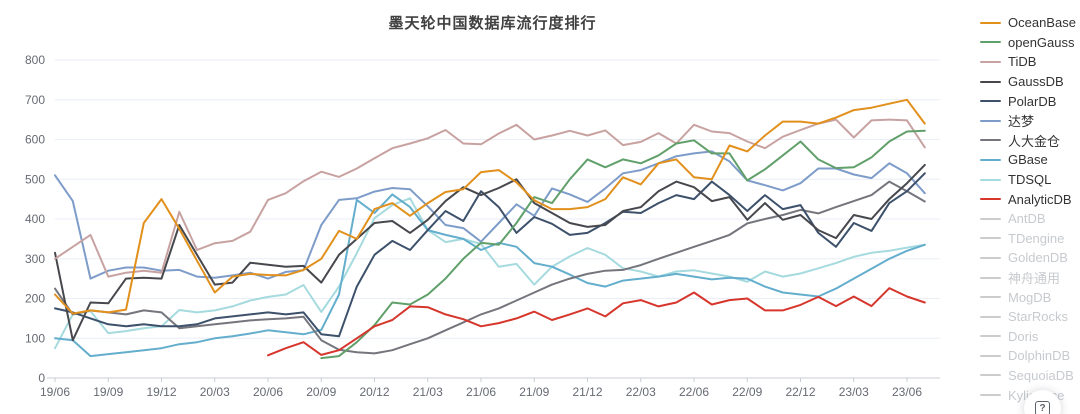 This screenshot has height=414, width=1080. I want to click on legend-item-DolphinDB: DolphinDB, so click(1030, 356).